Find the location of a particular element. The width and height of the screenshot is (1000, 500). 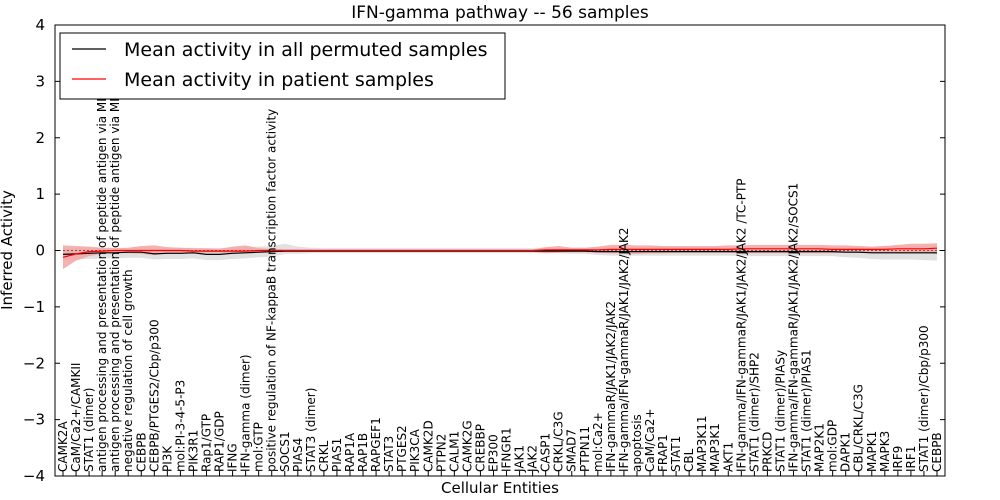

category-label: IFNG is located at coordinates (233, 457).